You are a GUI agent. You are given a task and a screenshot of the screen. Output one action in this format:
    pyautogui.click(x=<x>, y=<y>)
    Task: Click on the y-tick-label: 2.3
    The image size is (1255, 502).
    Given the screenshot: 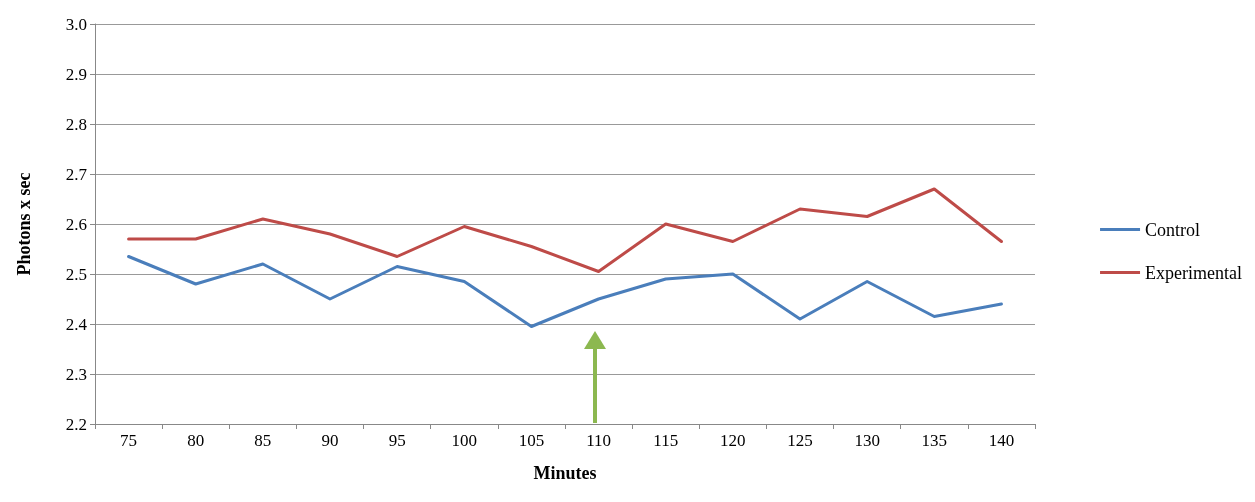 What is the action you would take?
    pyautogui.click(x=76, y=374)
    